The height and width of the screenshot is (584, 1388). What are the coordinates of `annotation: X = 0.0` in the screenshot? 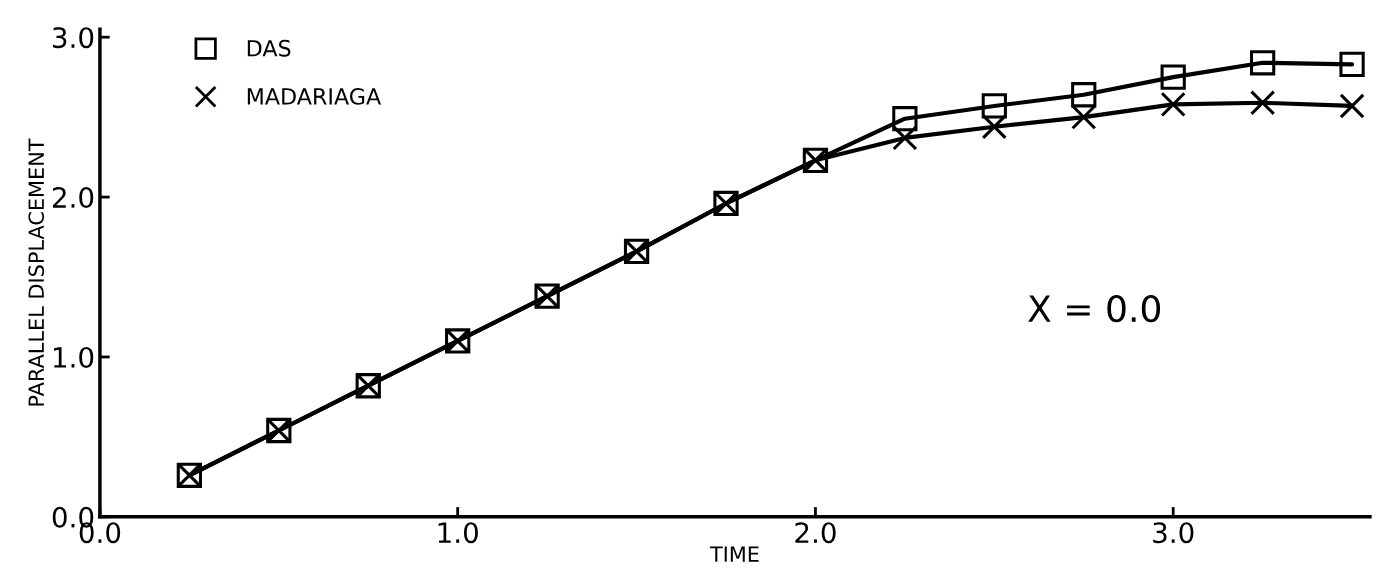 It's located at (1094, 308).